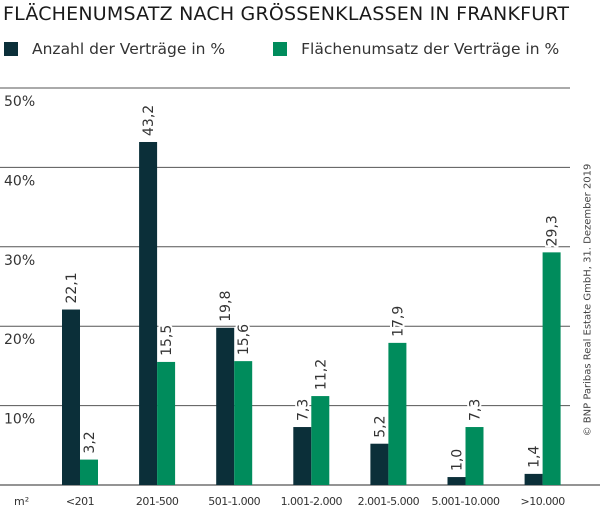 This screenshot has height=514, width=600. Describe the element at coordinates (129, 49) in the screenshot. I see `legend-label-anzahl: Anzahl der Verträge in %` at that location.